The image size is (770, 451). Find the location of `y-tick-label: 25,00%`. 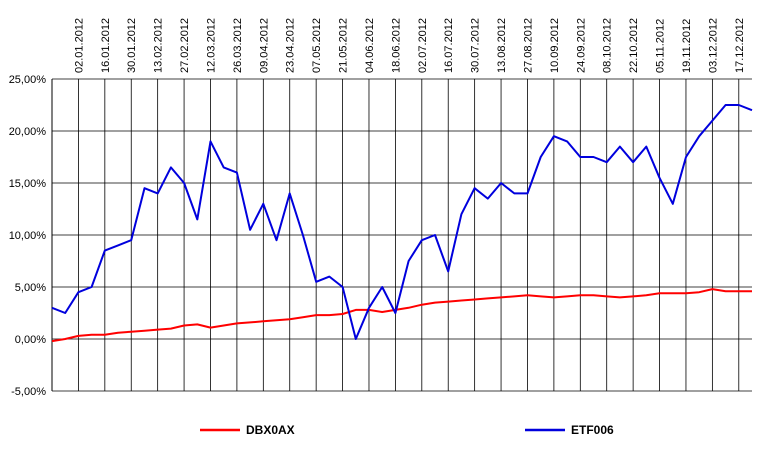

y-tick-label: 25,00% is located at coordinates (28, 80).